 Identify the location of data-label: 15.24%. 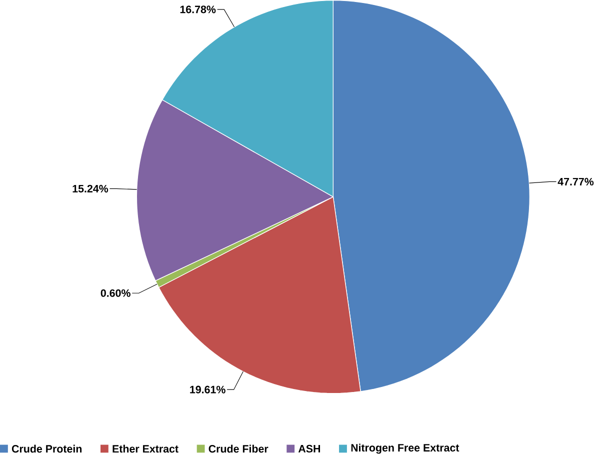
(90, 189).